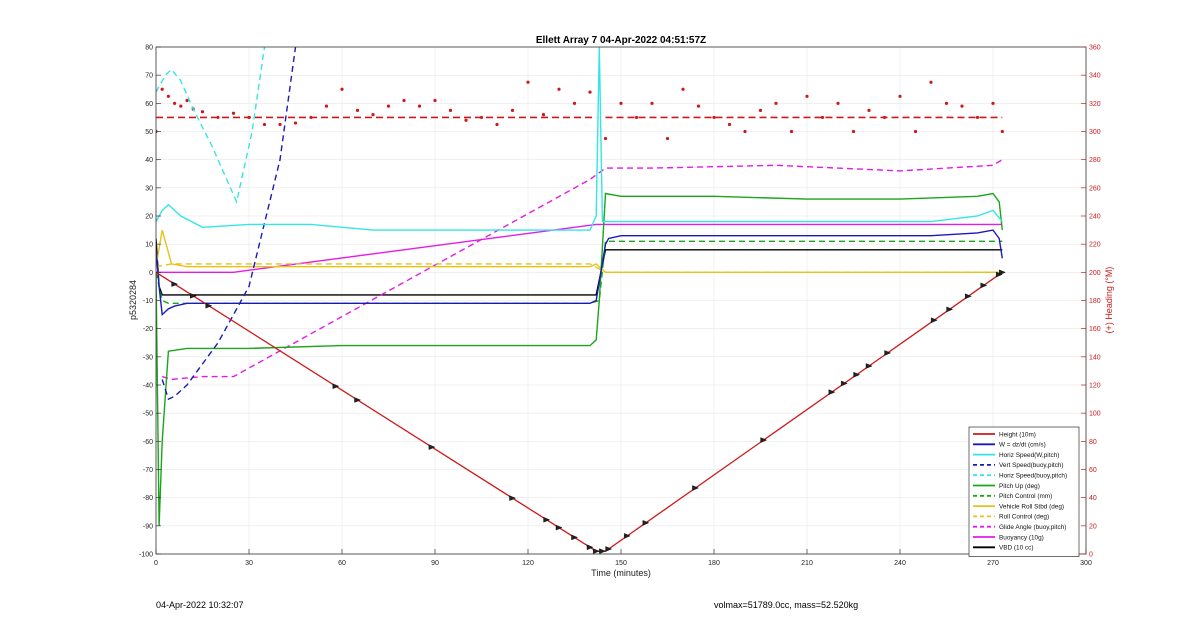 The image size is (1200, 622). Describe the element at coordinates (1025, 496) in the screenshot. I see `legend-entry: Pitch Control (mm)` at that location.